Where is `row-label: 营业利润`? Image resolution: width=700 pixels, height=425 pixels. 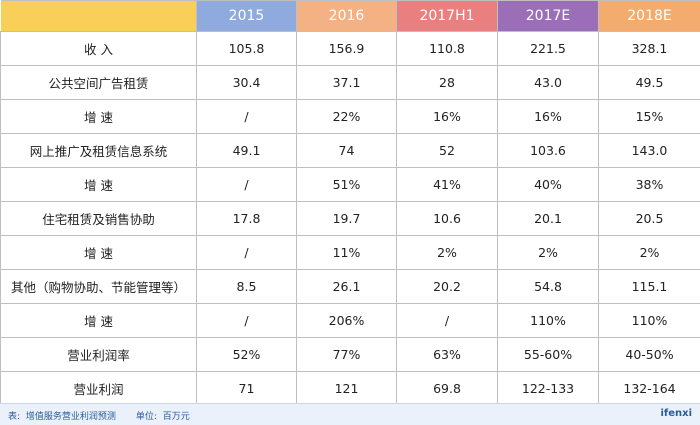 row-label: 营业利润 is located at coordinates (98, 388).